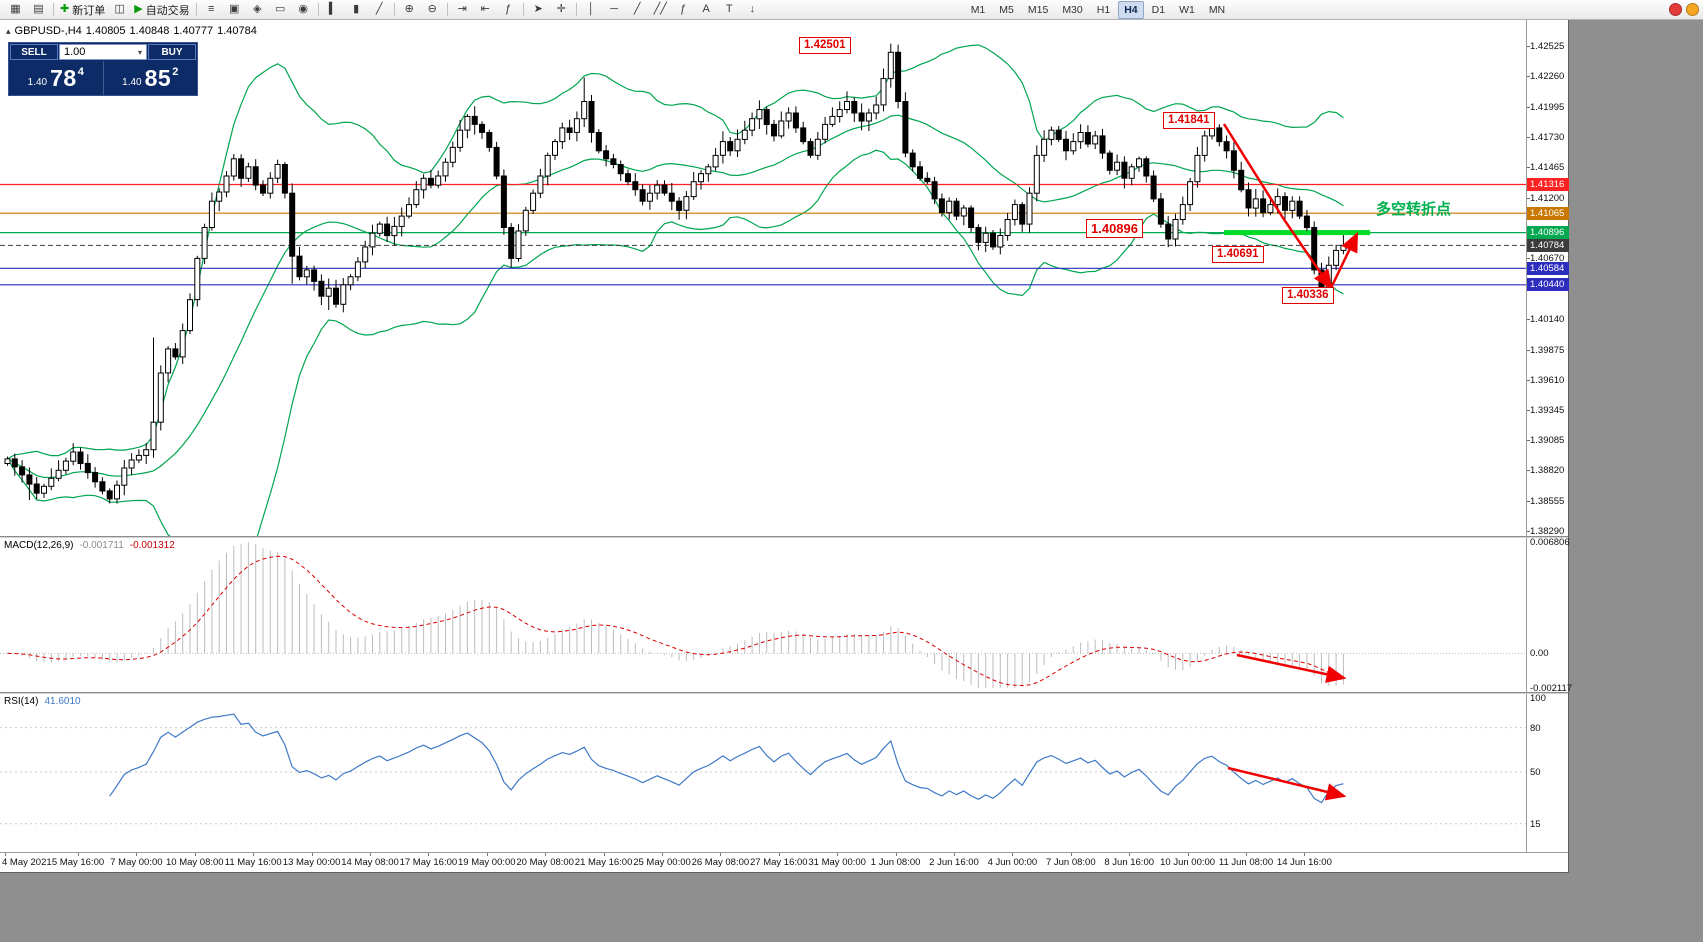 The image size is (1703, 942). Describe the element at coordinates (1238, 254) in the screenshot. I see `price-annotation-box: 1.40691` at that location.